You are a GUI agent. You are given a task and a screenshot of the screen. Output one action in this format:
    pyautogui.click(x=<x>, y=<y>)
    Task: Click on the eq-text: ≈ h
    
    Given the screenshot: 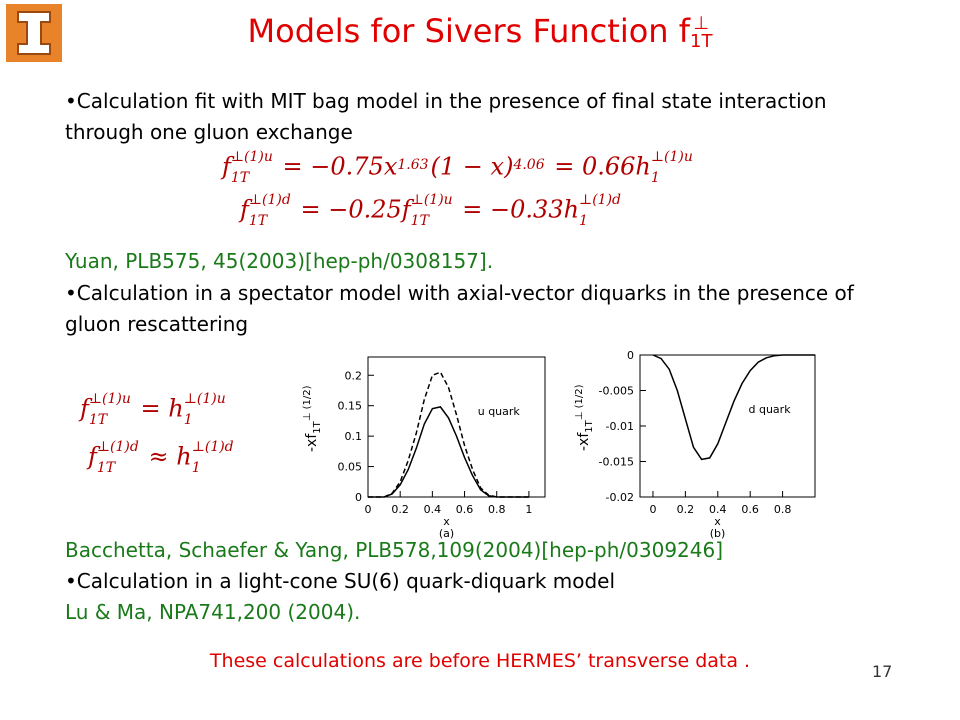 What is the action you would take?
    pyautogui.click(x=166, y=456)
    